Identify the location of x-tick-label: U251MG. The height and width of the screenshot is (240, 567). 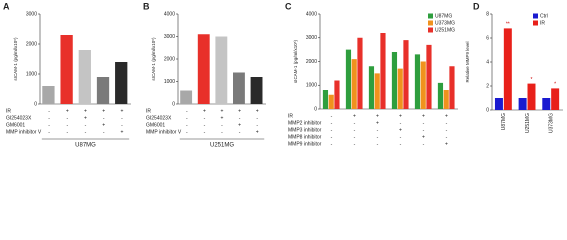
(528, 123).